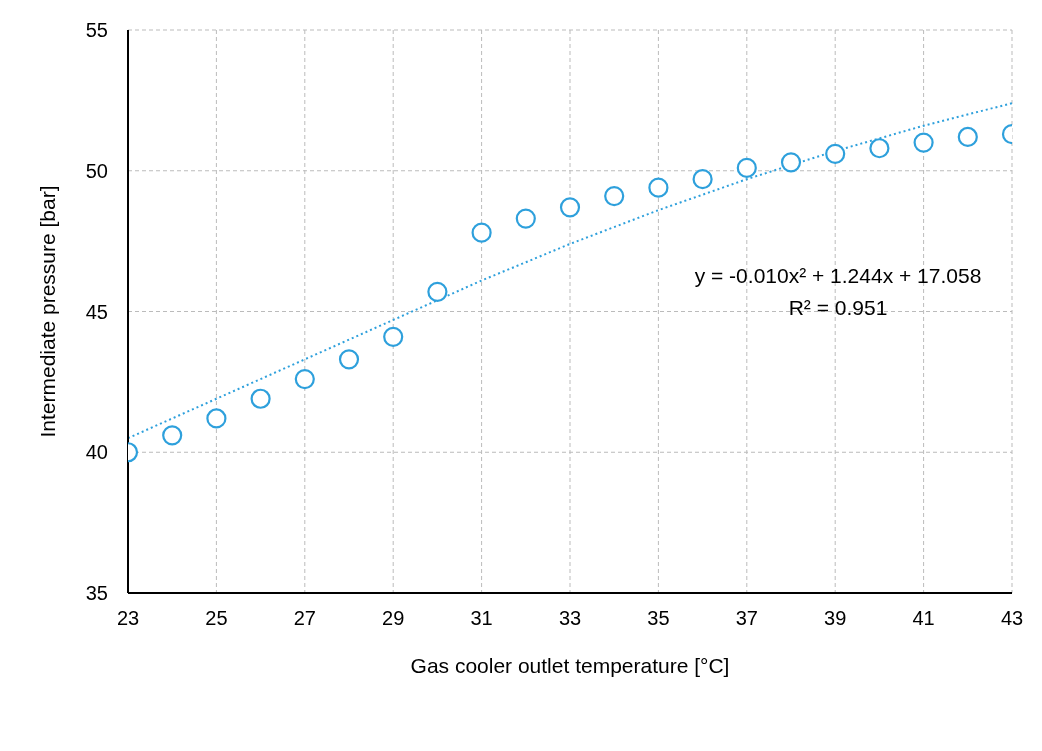  What do you see at coordinates (1012, 618) in the screenshot?
I see `x-tick-label: 43` at bounding box center [1012, 618].